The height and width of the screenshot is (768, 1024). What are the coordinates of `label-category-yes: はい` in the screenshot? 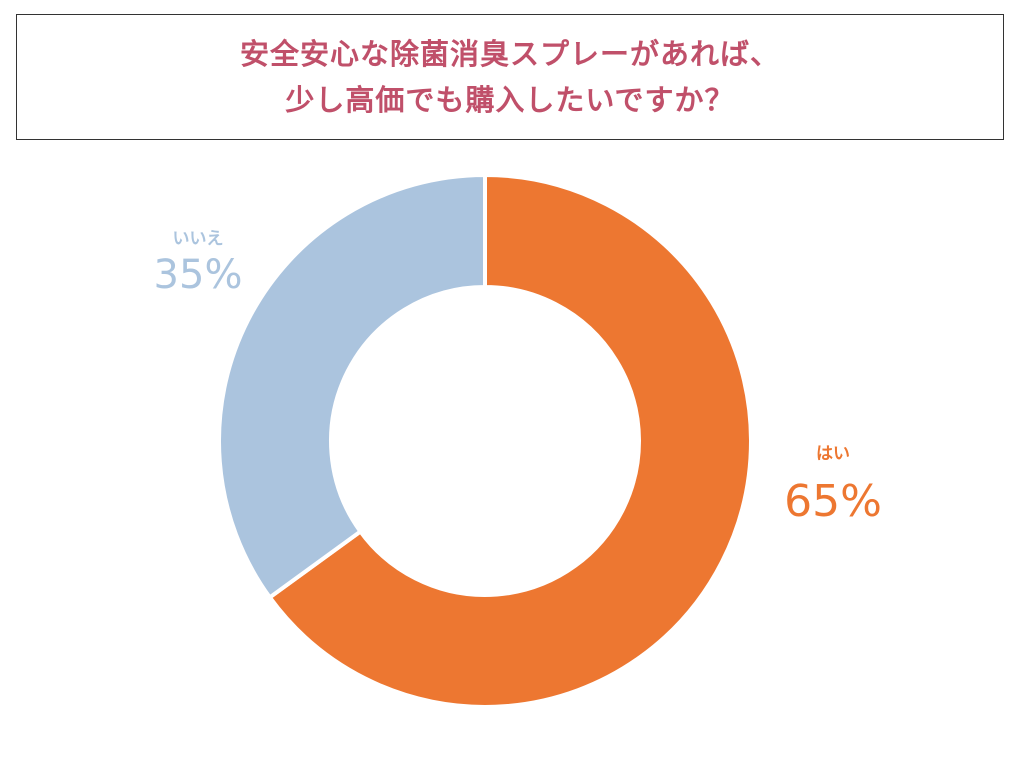 It's located at (833, 454).